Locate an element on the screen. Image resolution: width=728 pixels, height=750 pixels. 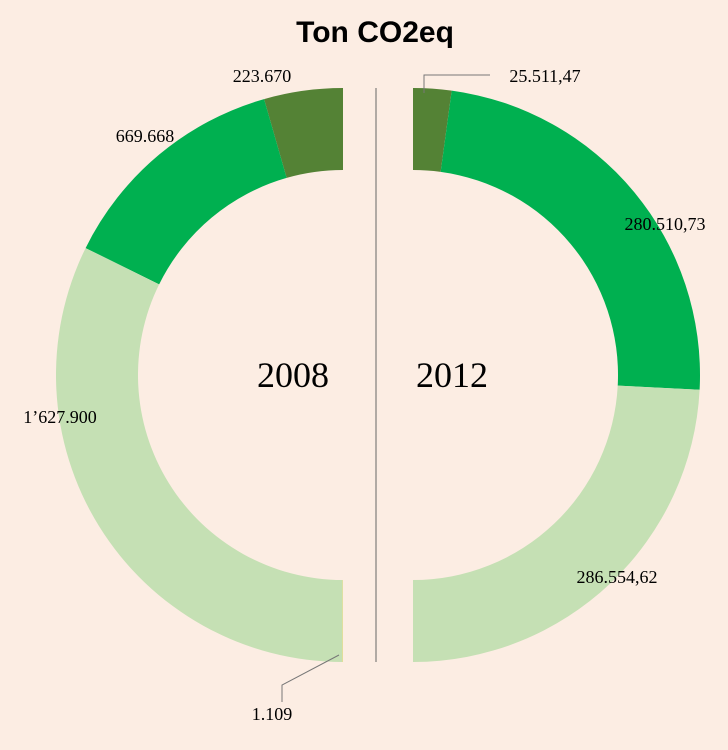
data-label: 223.670 is located at coordinates (262, 76).